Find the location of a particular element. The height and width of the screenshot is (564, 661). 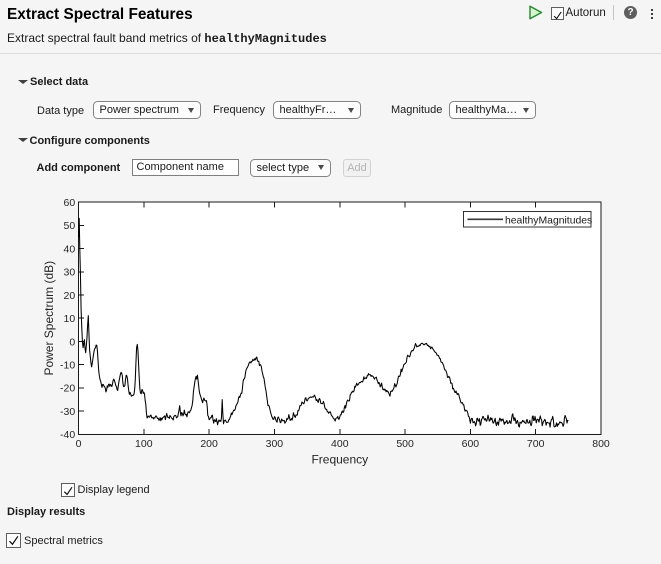

svg-text: 500 is located at coordinates (405, 444).